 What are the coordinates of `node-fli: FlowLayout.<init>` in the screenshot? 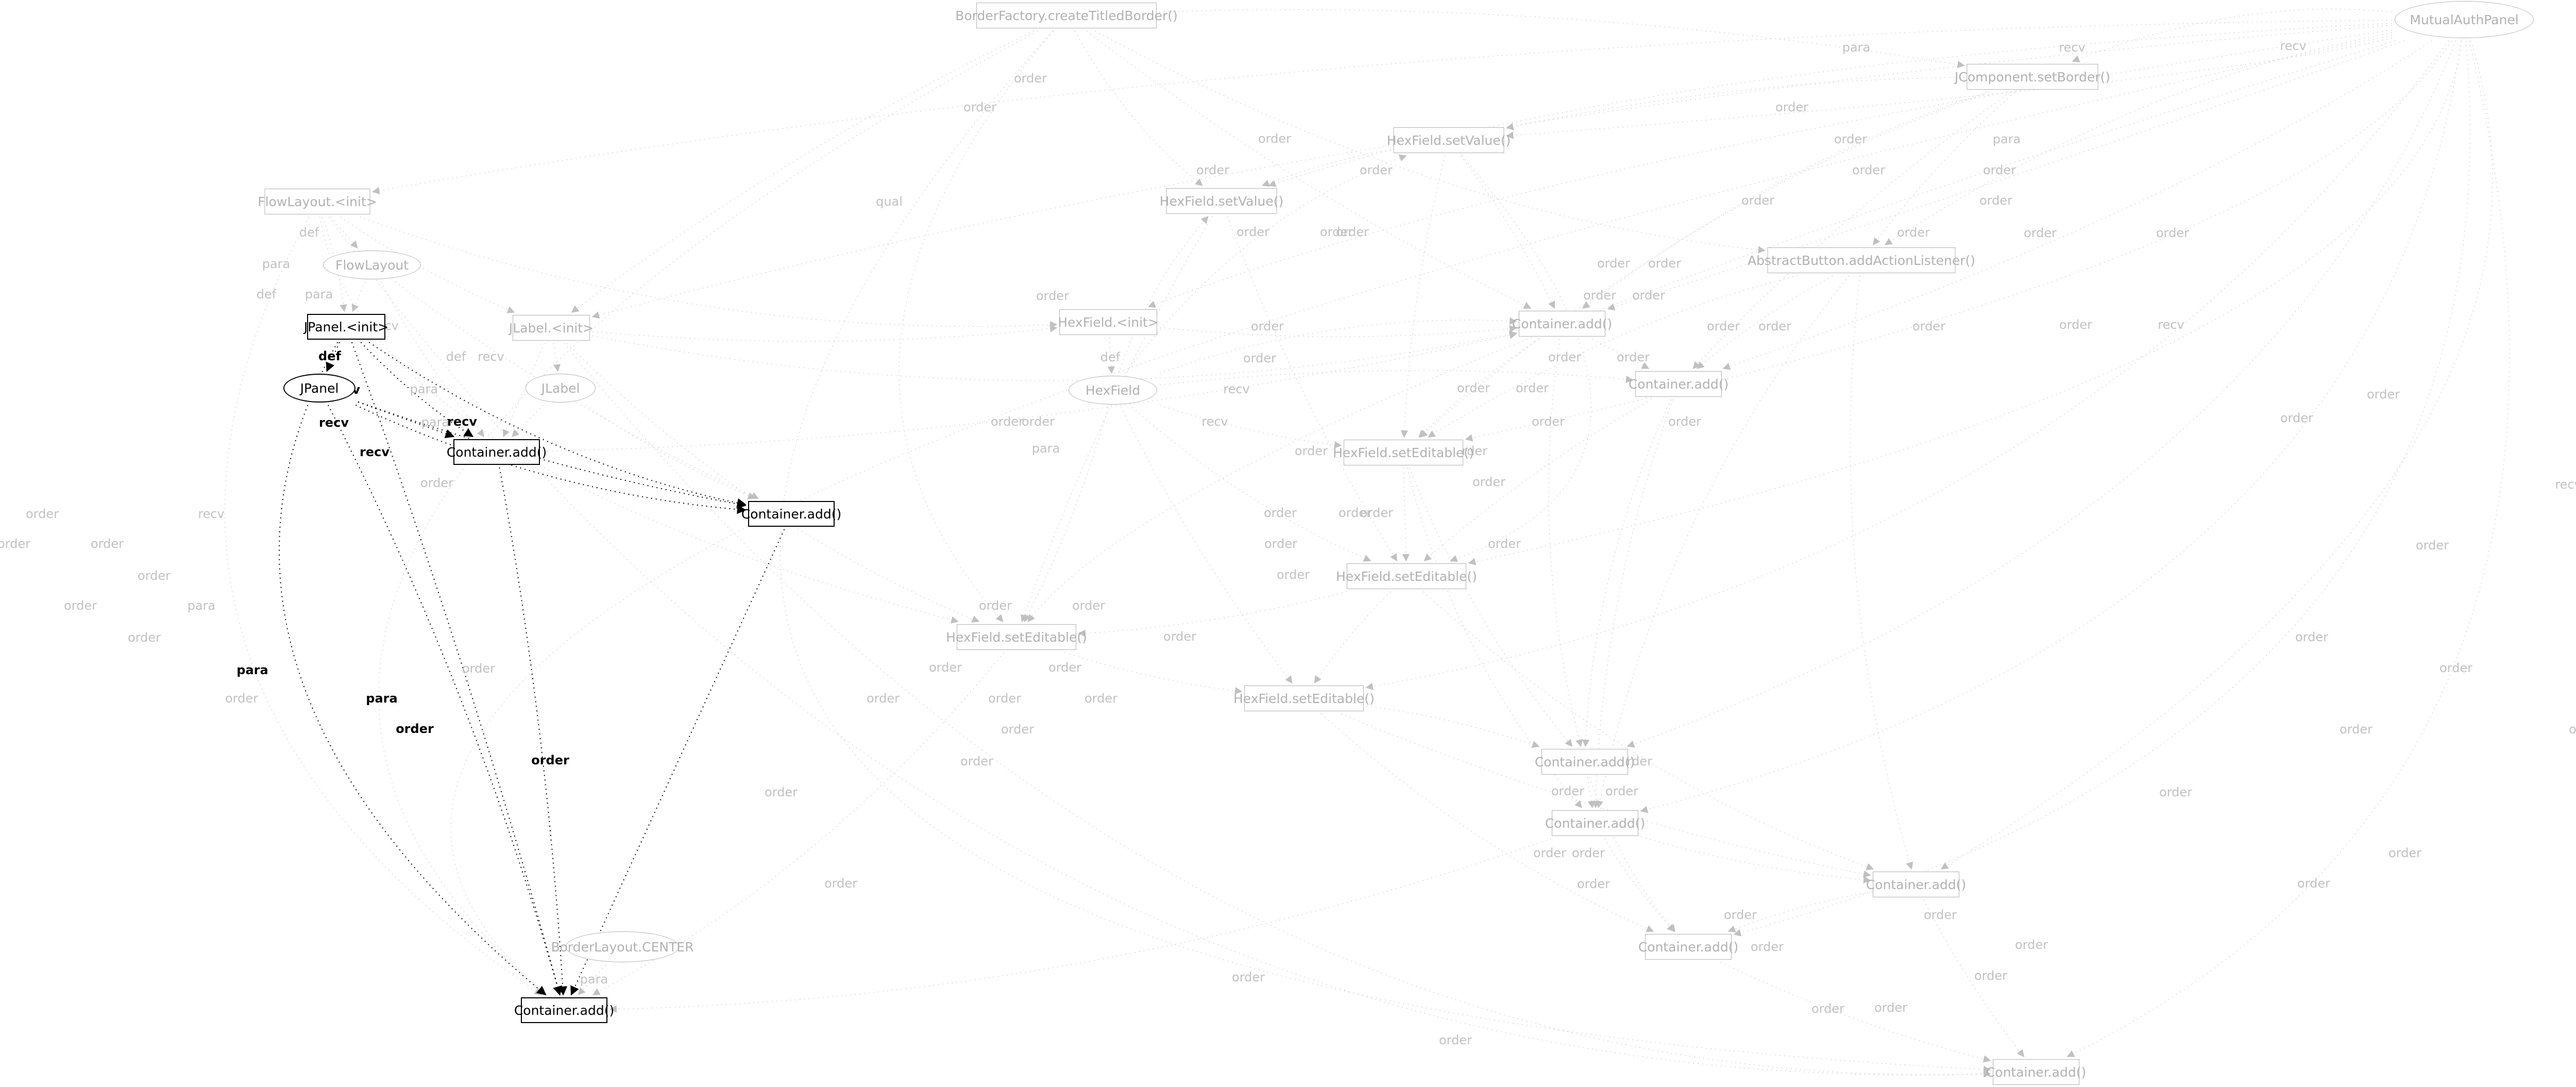 It's located at (317, 201).